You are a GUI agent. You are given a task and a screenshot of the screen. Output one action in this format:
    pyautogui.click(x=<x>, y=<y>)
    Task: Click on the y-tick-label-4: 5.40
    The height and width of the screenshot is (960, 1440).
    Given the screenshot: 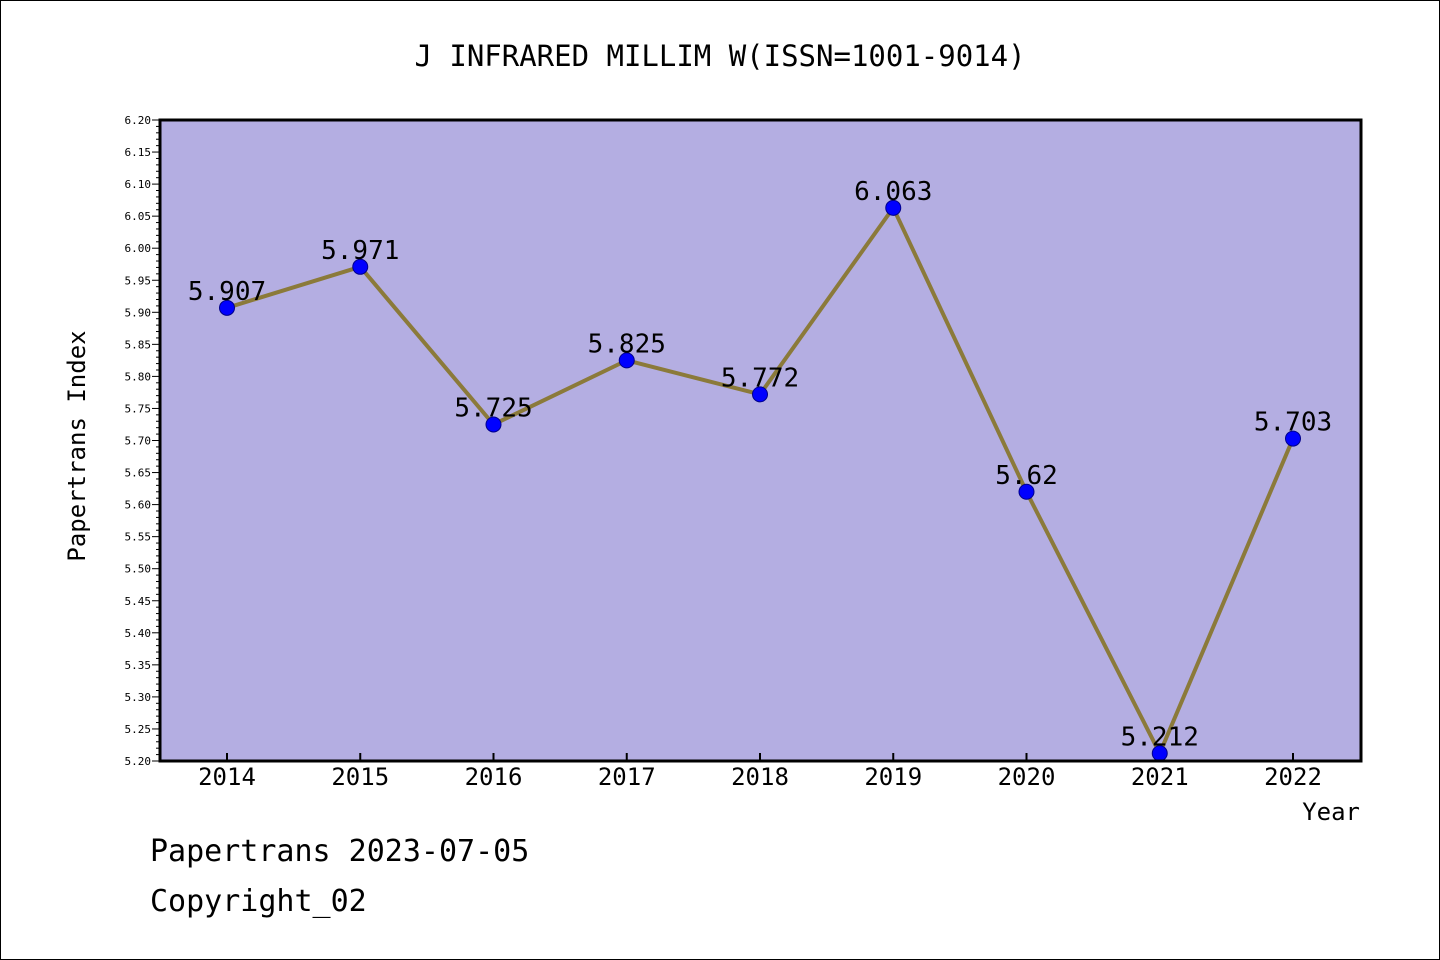 What is the action you would take?
    pyautogui.click(x=138, y=633)
    